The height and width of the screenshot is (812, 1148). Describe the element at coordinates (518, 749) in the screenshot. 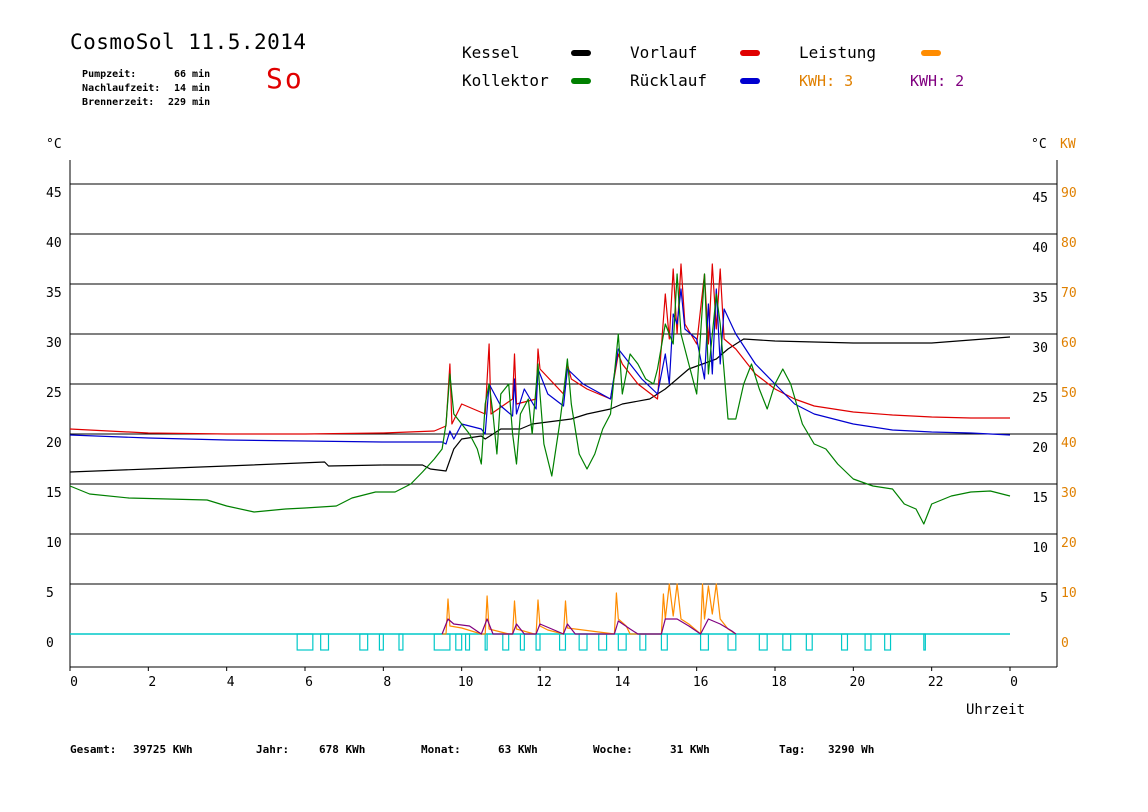

I see `footer-value: 63 KWh` at that location.